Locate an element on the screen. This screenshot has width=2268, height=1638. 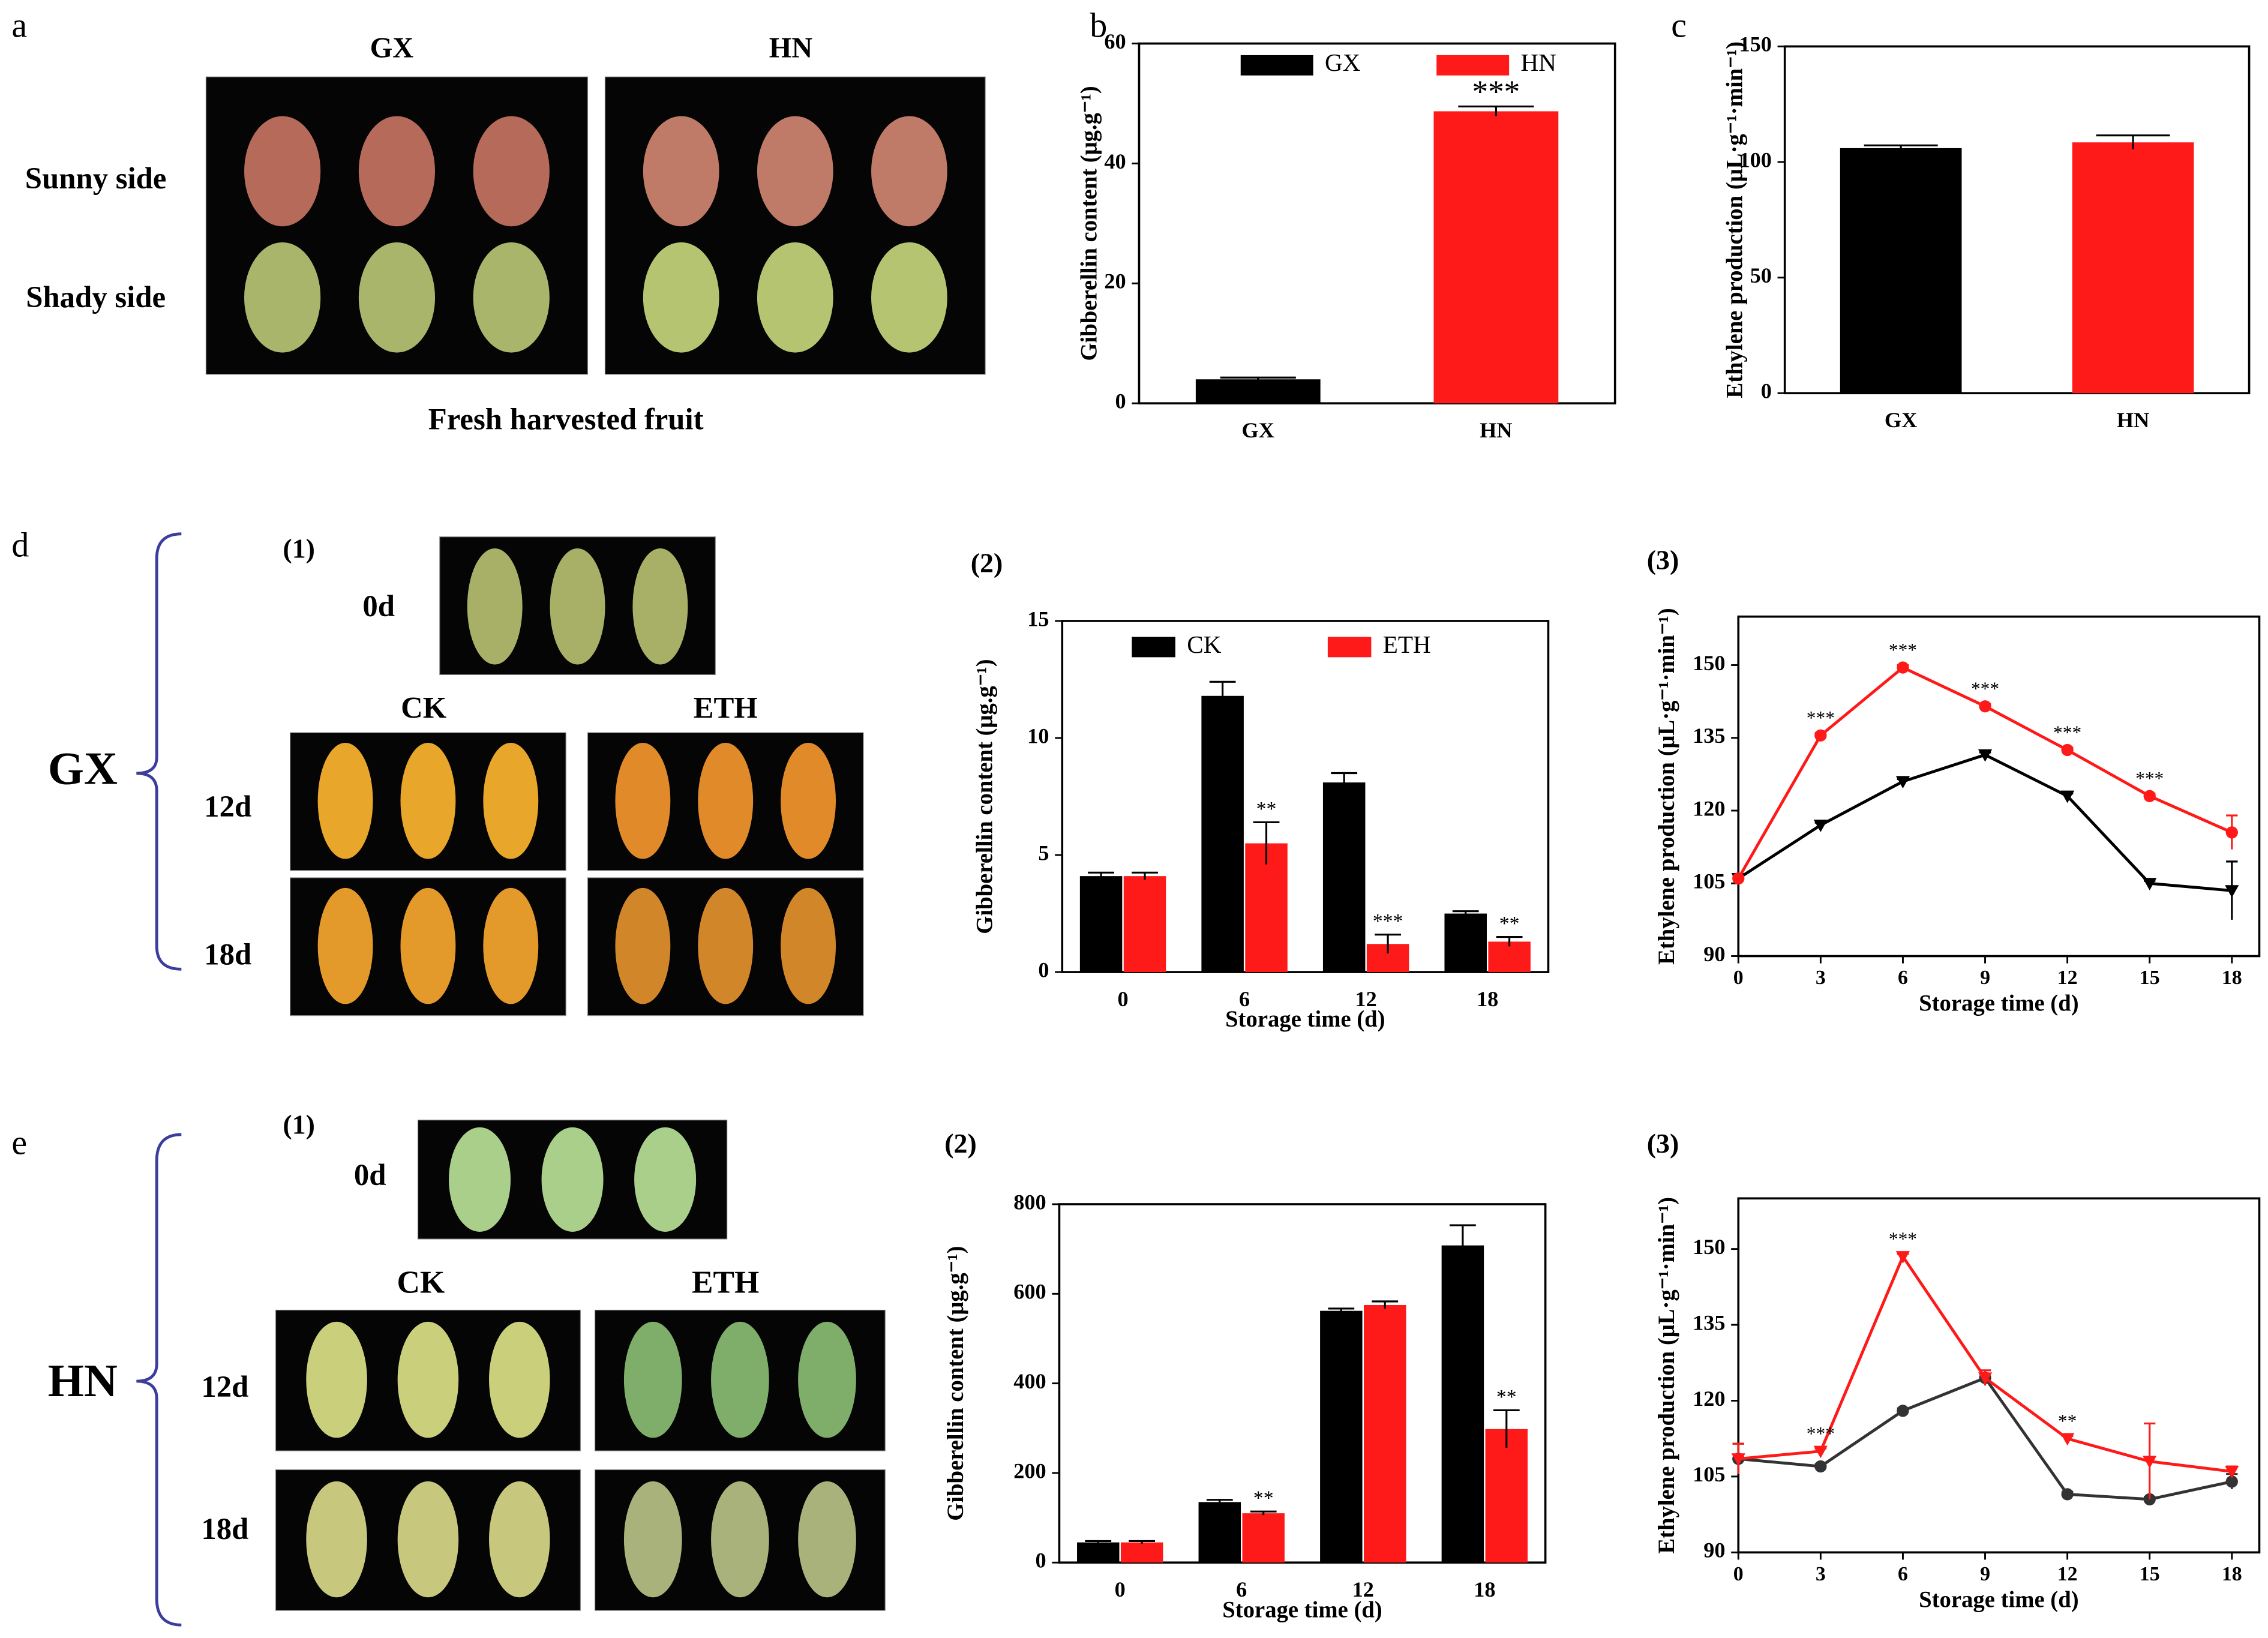
group-label: HN is located at coordinates (83, 1380).